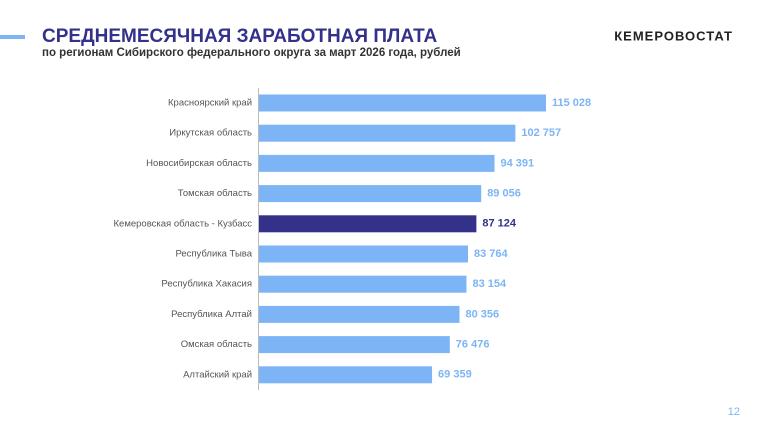 The height and width of the screenshot is (427, 760). I want to click on value-label: 102 757, so click(541, 133).